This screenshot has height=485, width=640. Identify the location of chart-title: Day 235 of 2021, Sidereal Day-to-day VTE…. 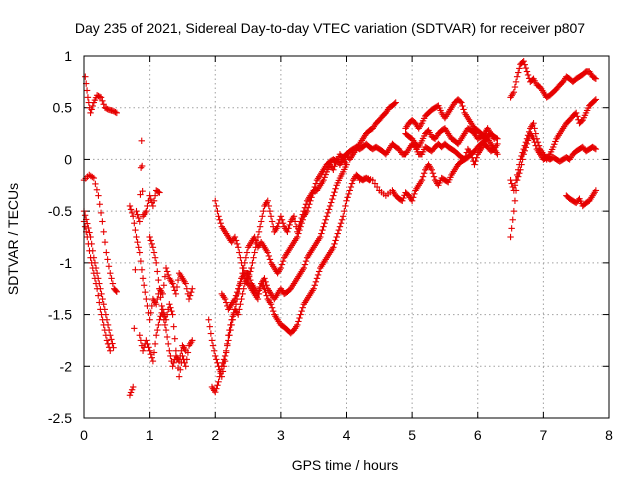
(330, 28).